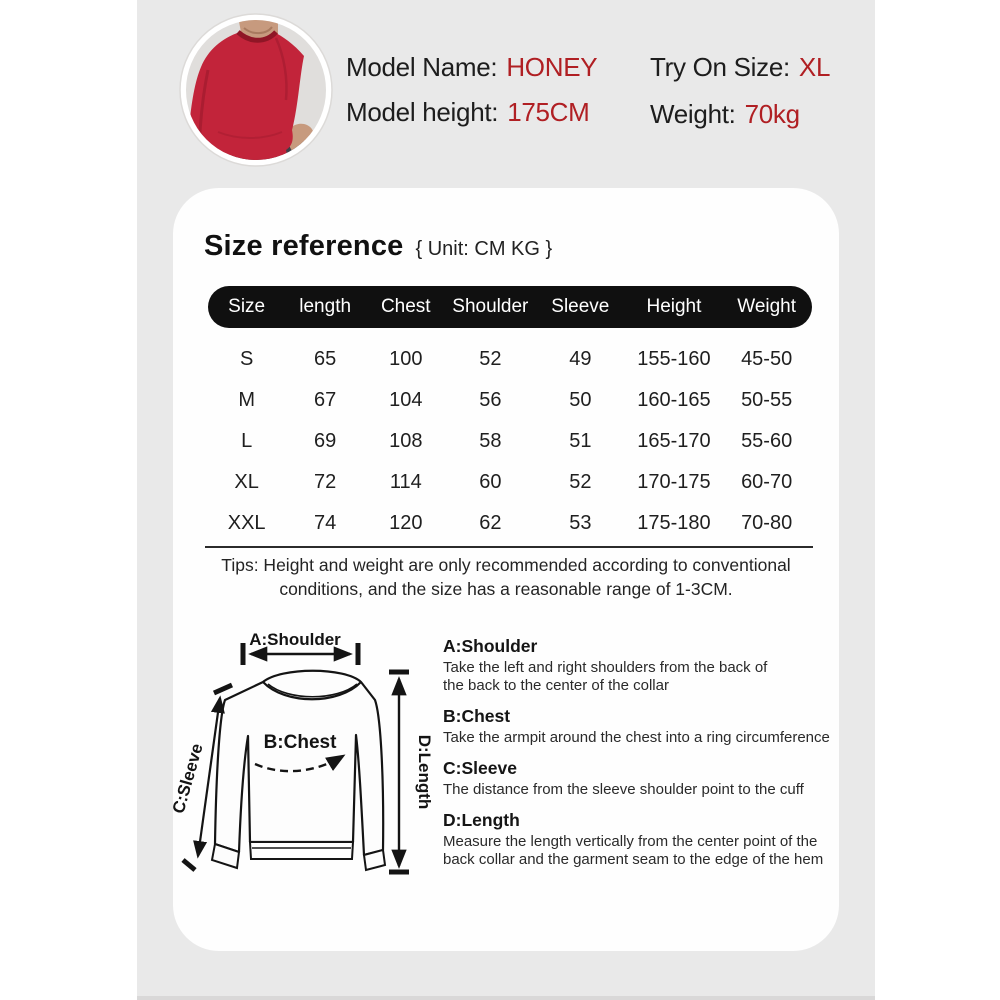 The width and height of the screenshot is (1000, 1000). I want to click on table-cell: 50, so click(580, 400).